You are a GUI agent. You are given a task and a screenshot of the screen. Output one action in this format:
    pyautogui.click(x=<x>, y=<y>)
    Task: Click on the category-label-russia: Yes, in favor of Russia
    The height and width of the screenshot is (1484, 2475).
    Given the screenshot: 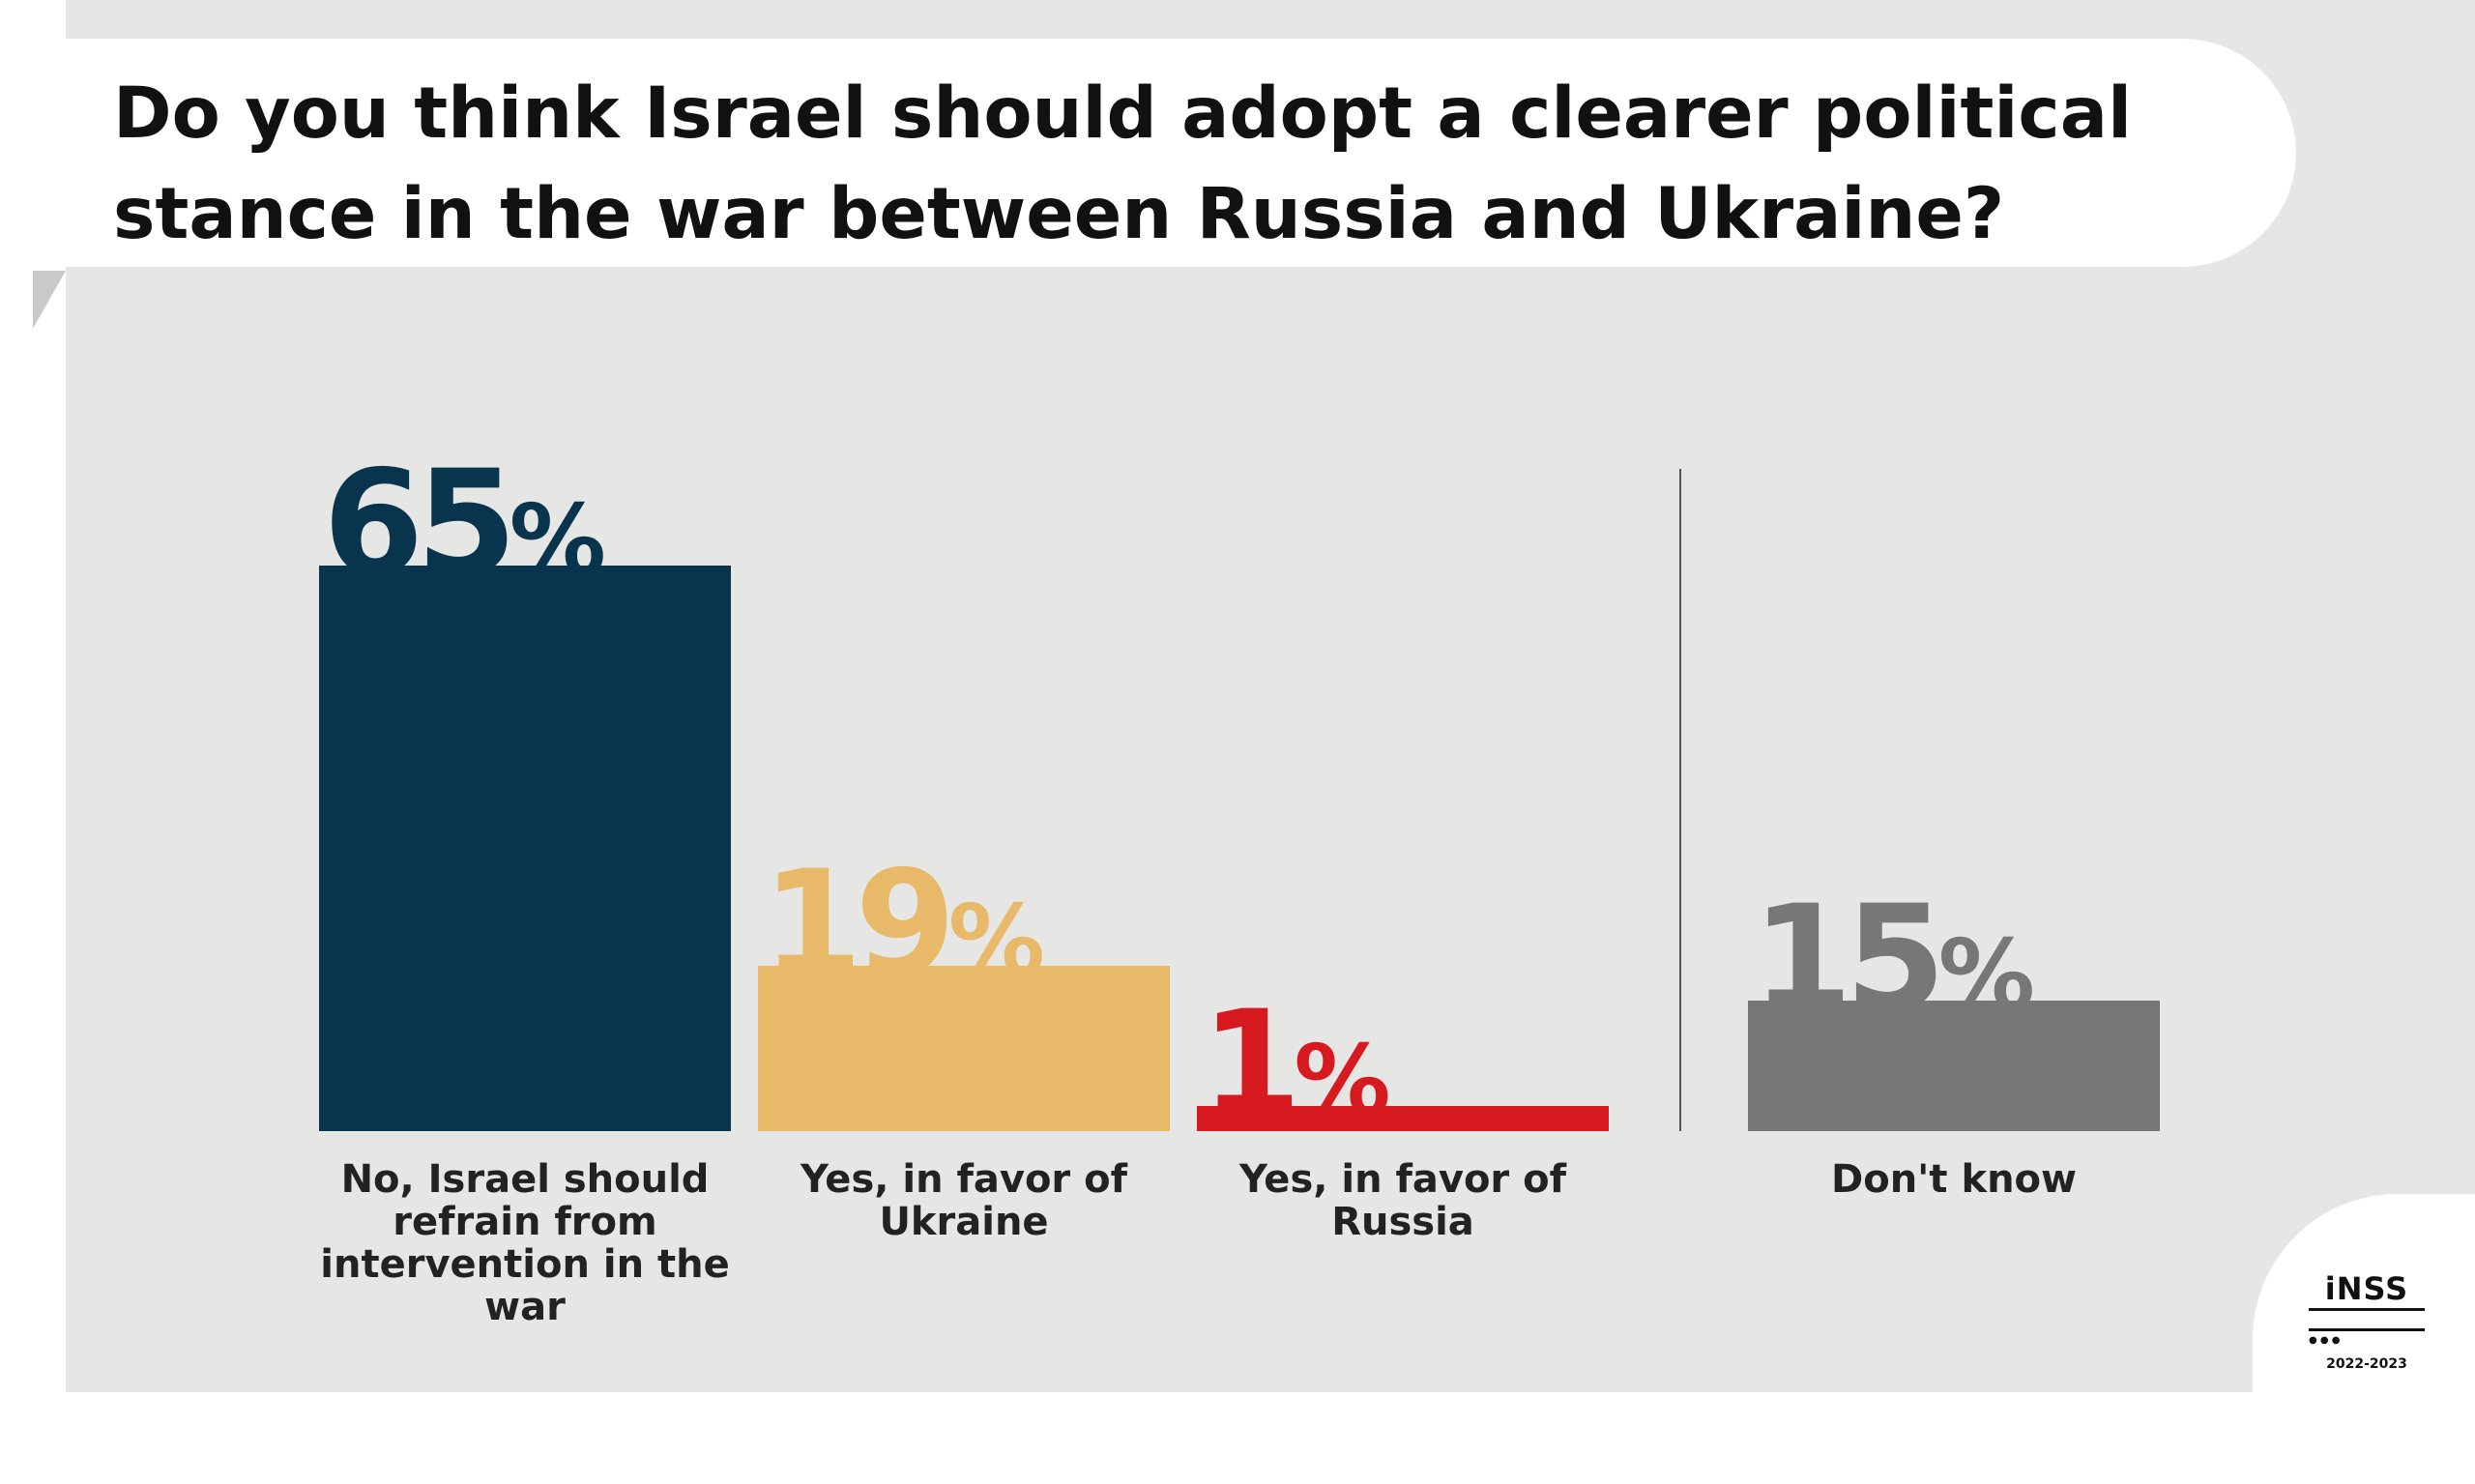 What is the action you would take?
    pyautogui.click(x=1402, y=1200)
    